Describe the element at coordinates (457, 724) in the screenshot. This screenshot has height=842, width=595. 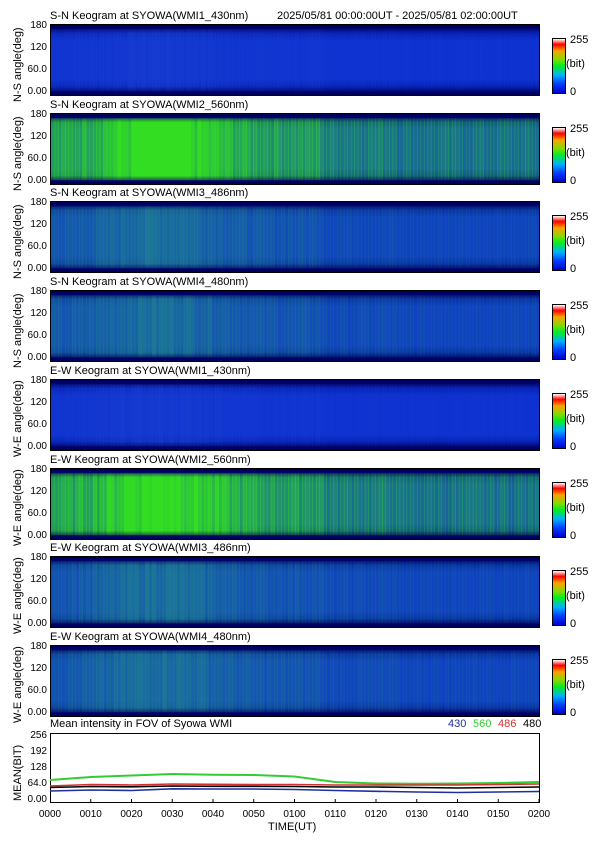
I see `legend-entry-430: 430` at that location.